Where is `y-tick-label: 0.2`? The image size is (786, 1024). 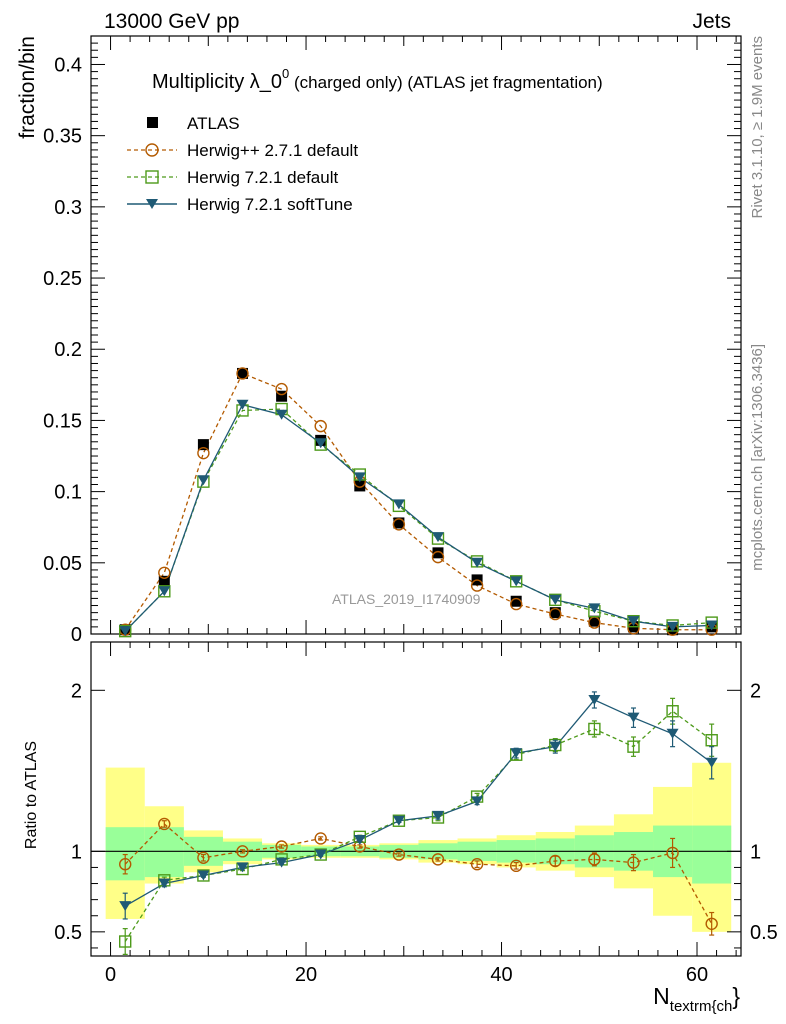 y-tick-label: 0.2 is located at coordinates (68, 350).